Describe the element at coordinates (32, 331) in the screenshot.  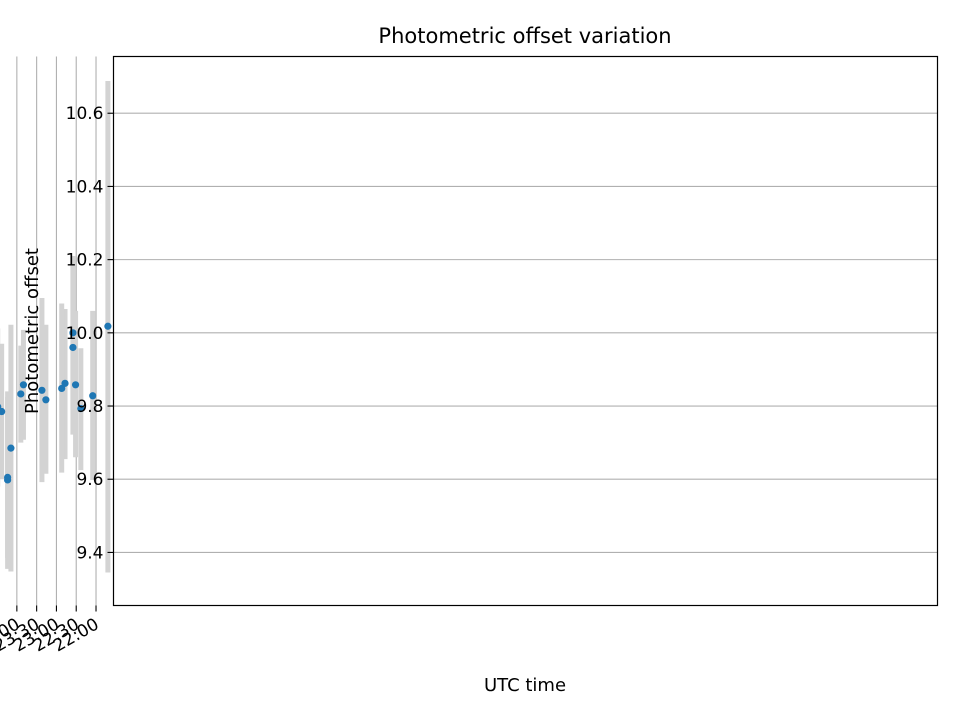
I see `y-axis-label: Photometric offset` at that location.